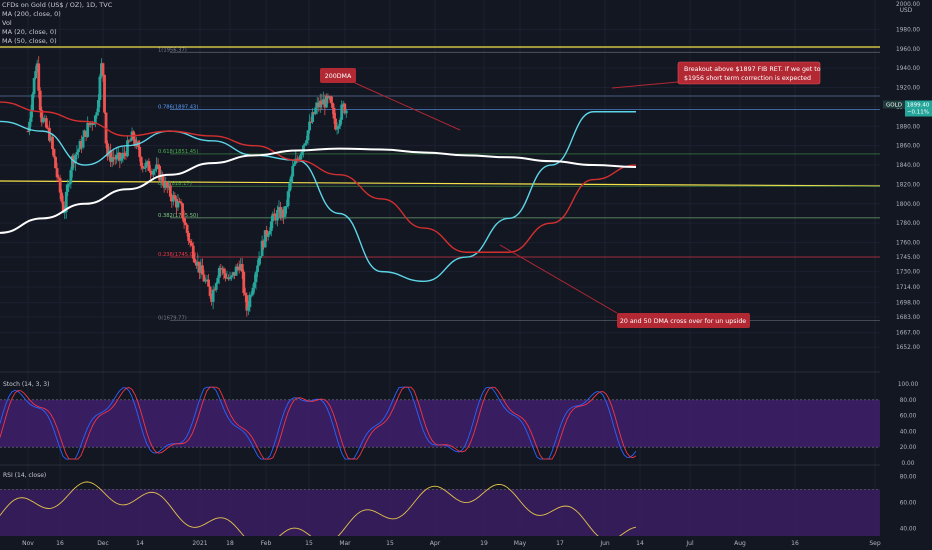 The height and width of the screenshot is (550, 932). I want to click on stoch-band, so click(440, 423).